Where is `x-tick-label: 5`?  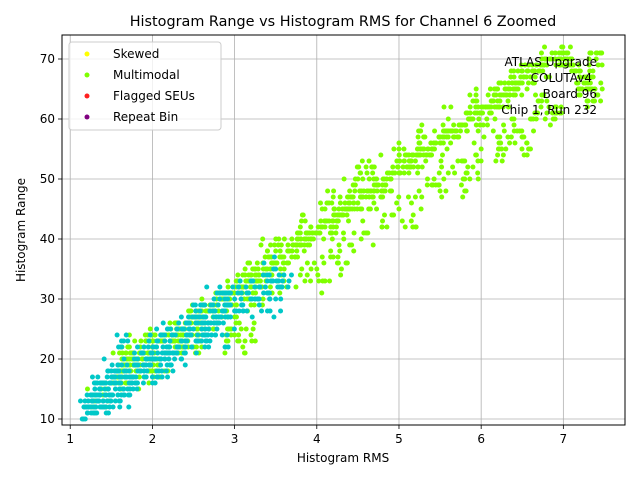 x-tick-label: 5 is located at coordinates (399, 439).